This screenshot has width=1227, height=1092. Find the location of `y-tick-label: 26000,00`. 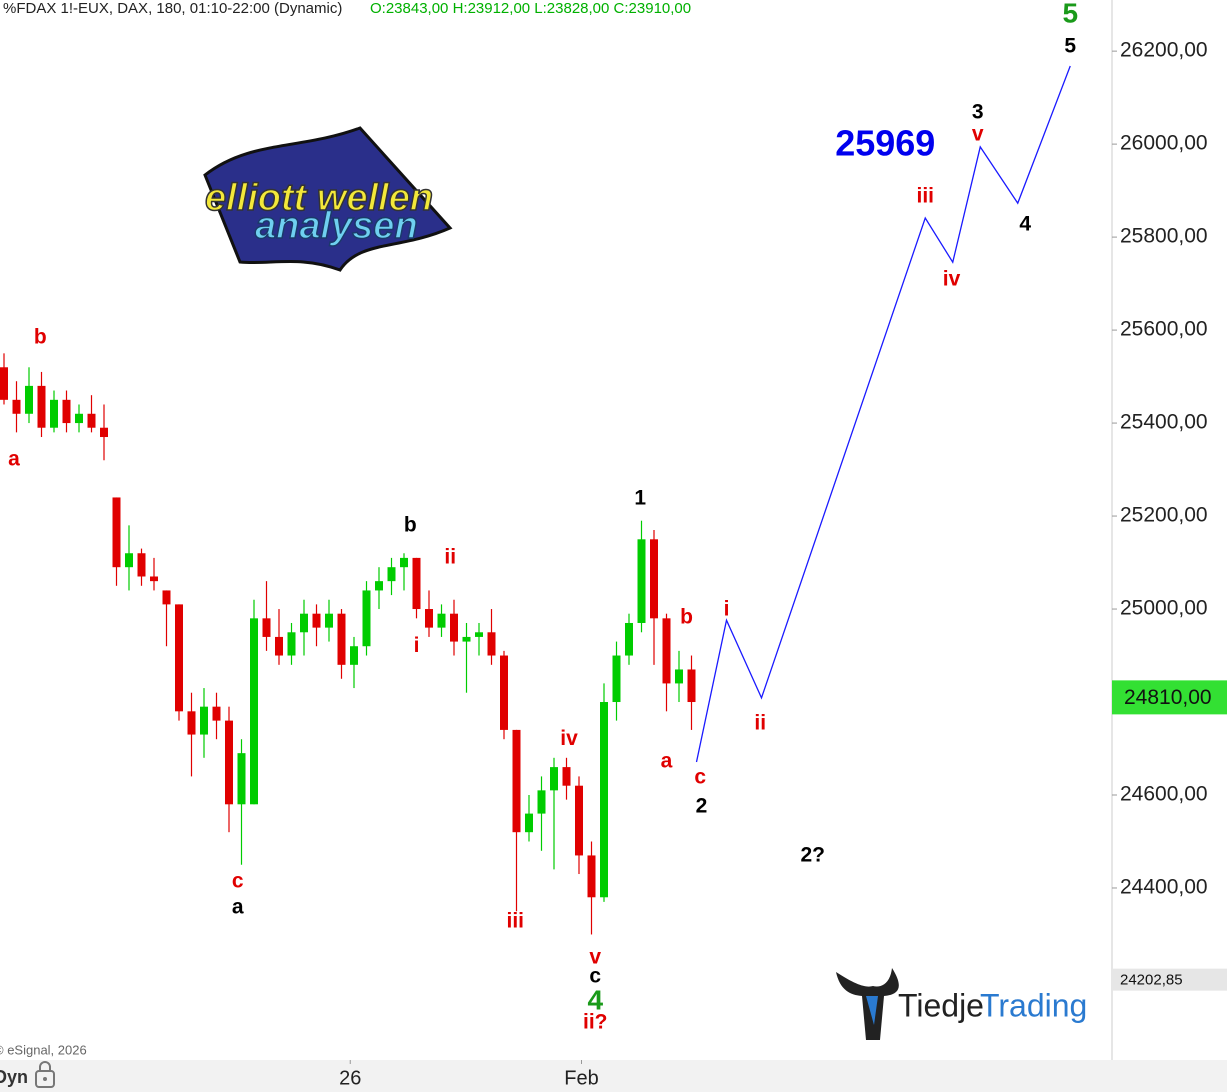

y-tick-label: 26000,00 is located at coordinates (1164, 143).